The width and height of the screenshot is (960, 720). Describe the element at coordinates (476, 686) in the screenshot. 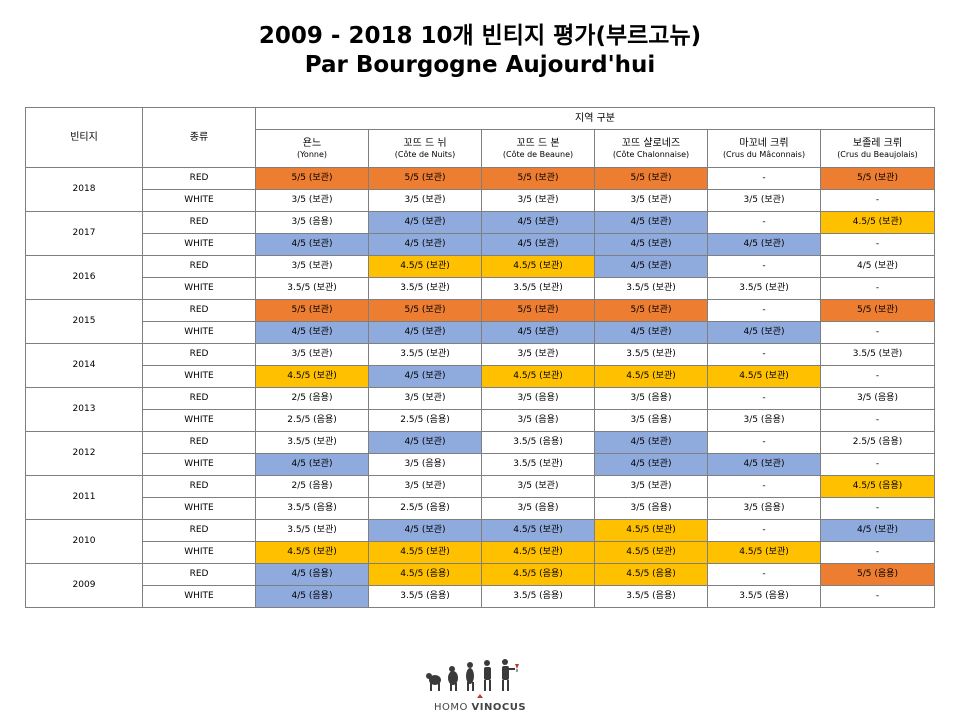

I see `human-evolution-icon: HOMO VINOCUS` at that location.